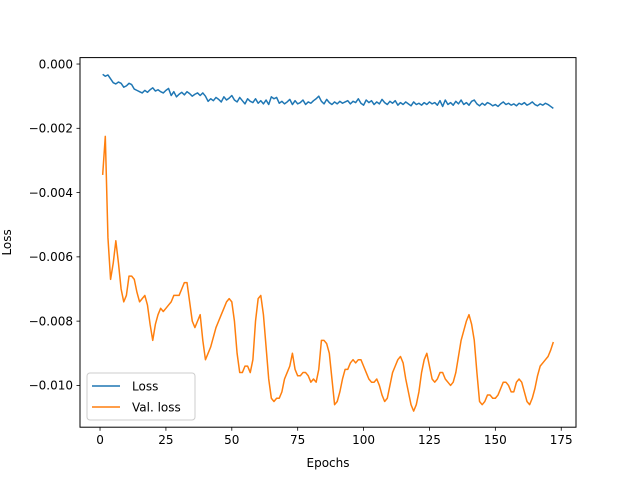  Describe the element at coordinates (328, 91) in the screenshot. I see `series-line-loss` at that location.